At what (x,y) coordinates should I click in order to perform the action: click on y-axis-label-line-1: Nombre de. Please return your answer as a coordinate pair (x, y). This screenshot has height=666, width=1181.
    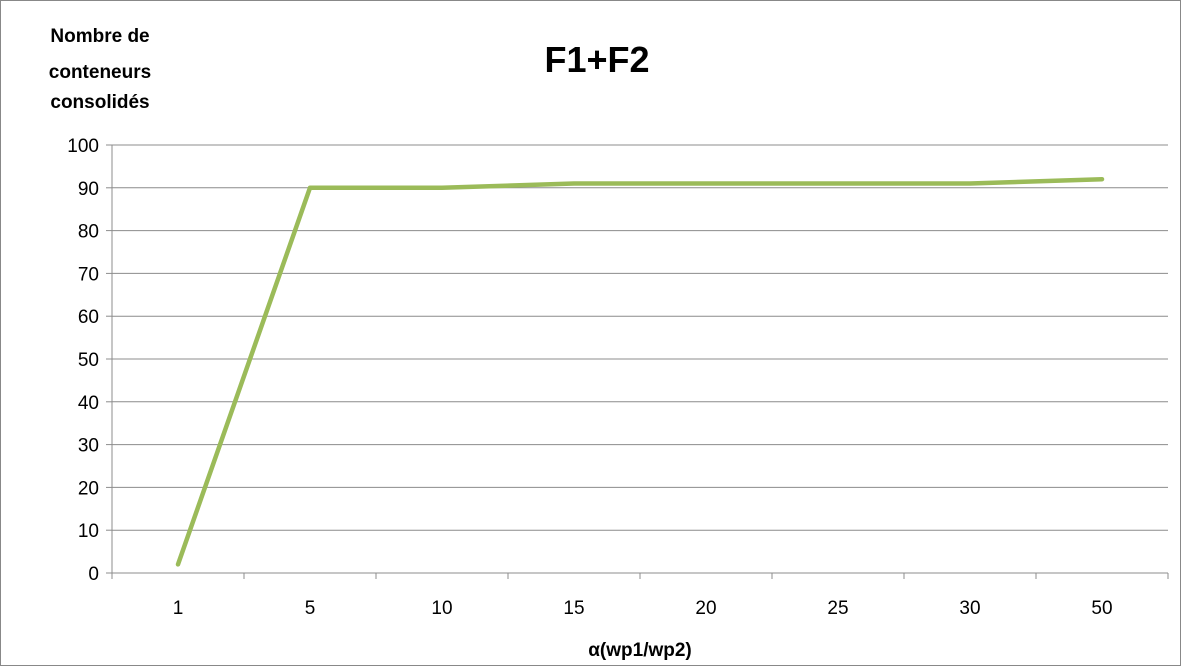
    Looking at the image, I should click on (99, 36).